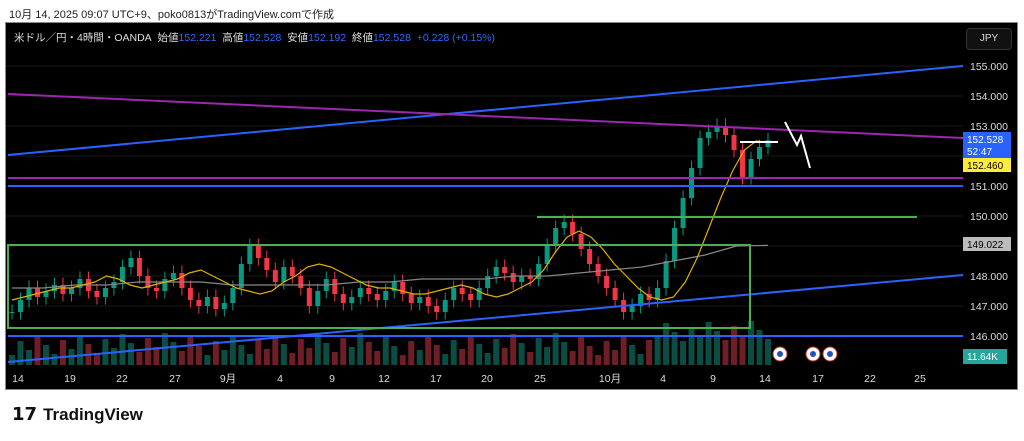 Image resolution: width=1024 pixels, height=441 pixels. Describe the element at coordinates (485, 116) in the screenshot. I see `purple-trendline` at that location.